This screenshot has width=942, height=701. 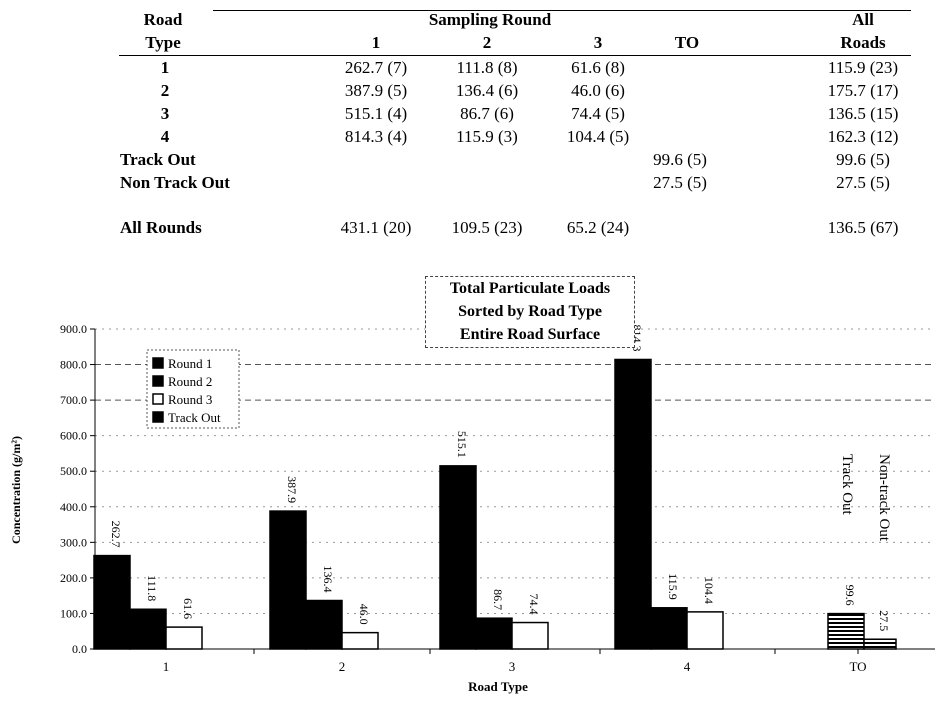 I want to click on header-all: All, so click(x=863, y=19).